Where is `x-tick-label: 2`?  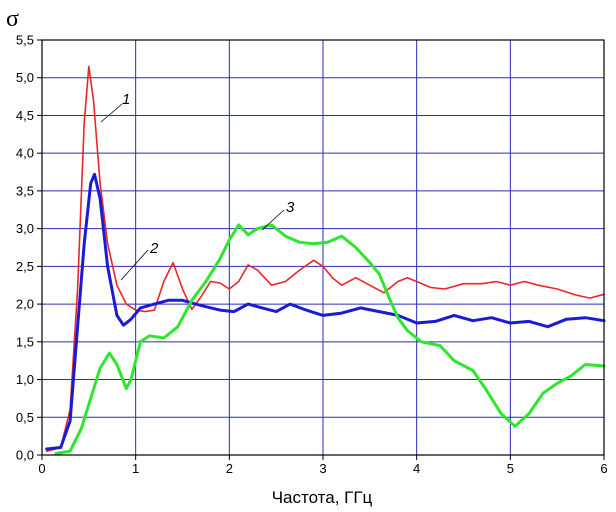
x-tick-label: 2 is located at coordinates (229, 468).